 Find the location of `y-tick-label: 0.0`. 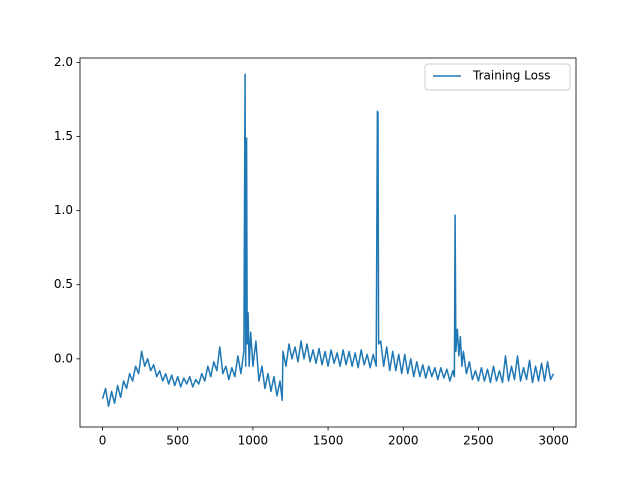

y-tick-label: 0.0 is located at coordinates (63, 358).